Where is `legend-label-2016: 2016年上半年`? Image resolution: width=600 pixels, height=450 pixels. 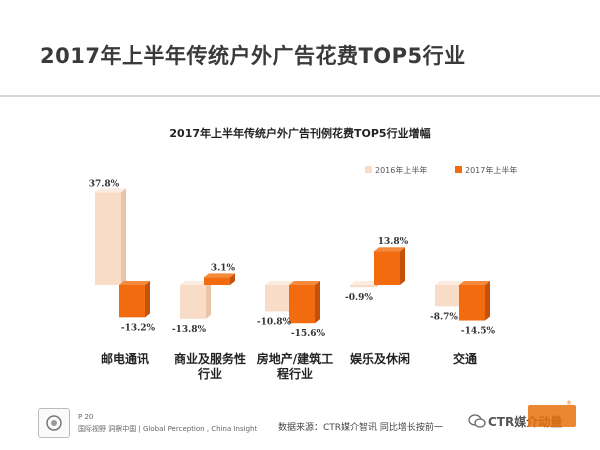
legend-label-2016: 2016年上半年 is located at coordinates (401, 170).